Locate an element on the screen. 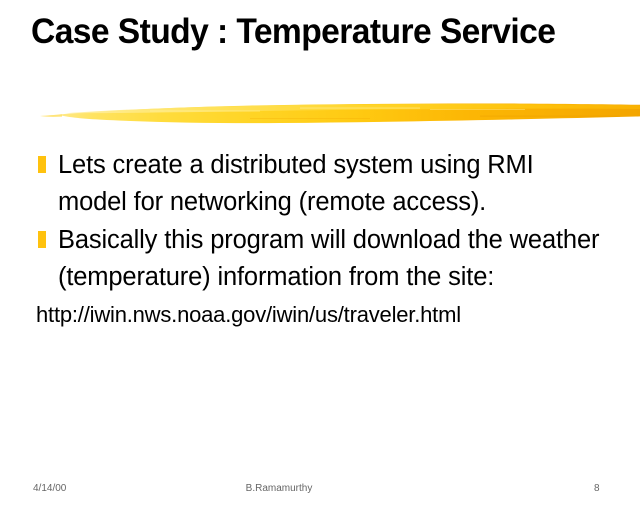  brush-stroke-icon is located at coordinates (340, 113).